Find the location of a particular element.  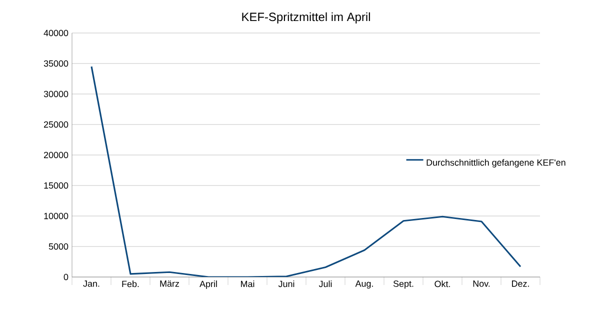

x-tick-label: Dez. is located at coordinates (520, 283).